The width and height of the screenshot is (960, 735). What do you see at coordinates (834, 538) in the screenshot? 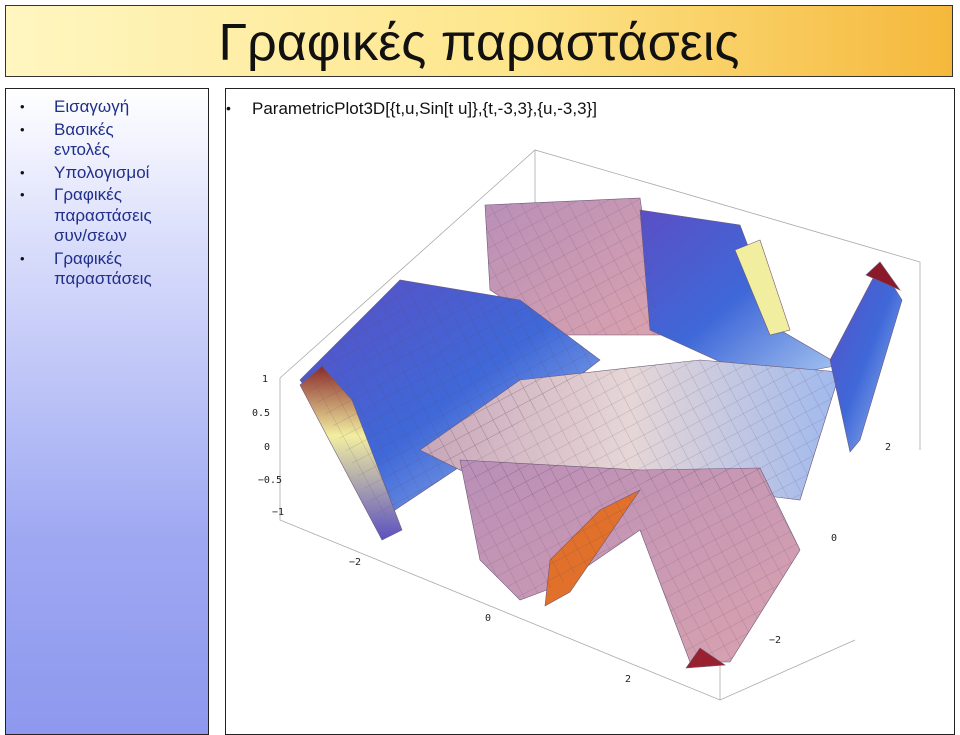
I see `u-tick-label: 0` at bounding box center [834, 538].